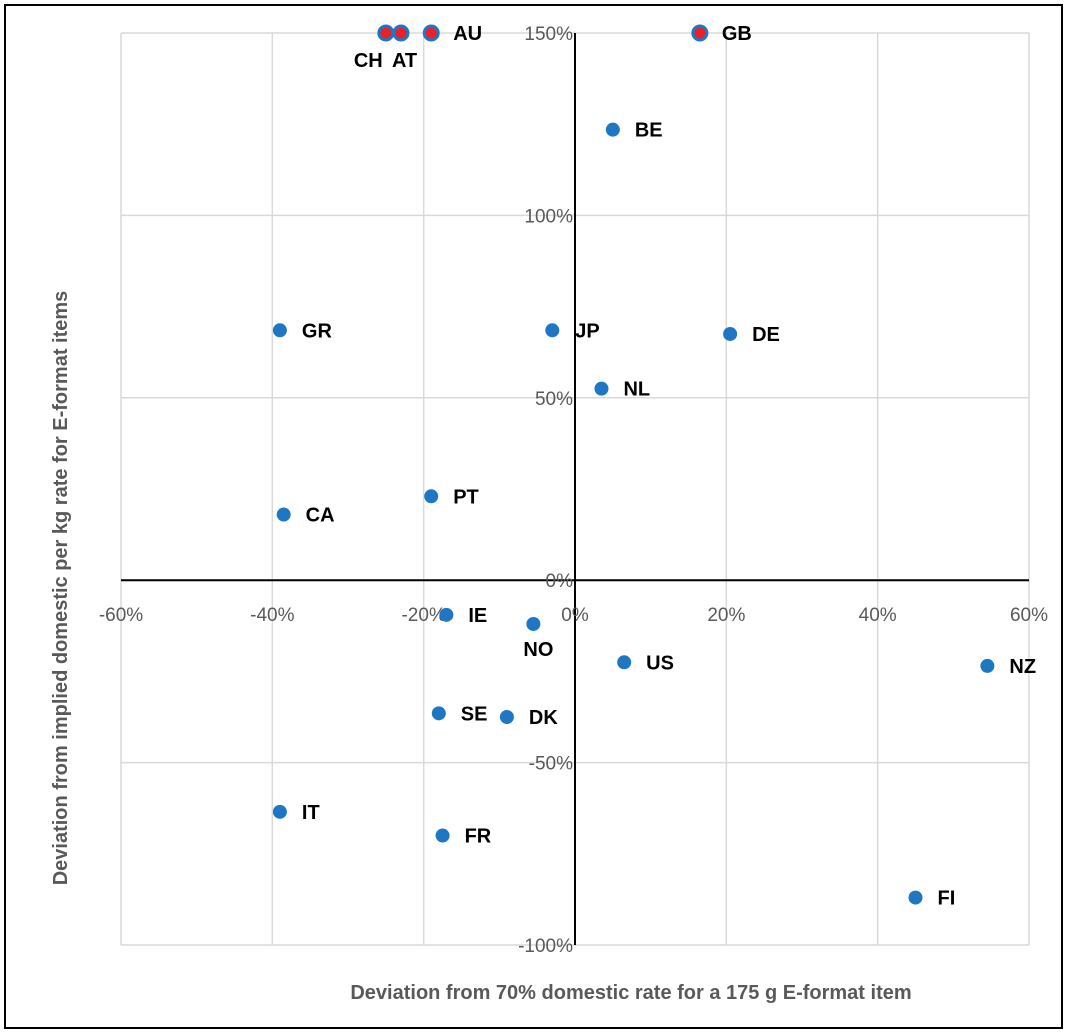 The width and height of the screenshot is (1069, 1035). I want to click on point-label-at: AT, so click(404, 61).